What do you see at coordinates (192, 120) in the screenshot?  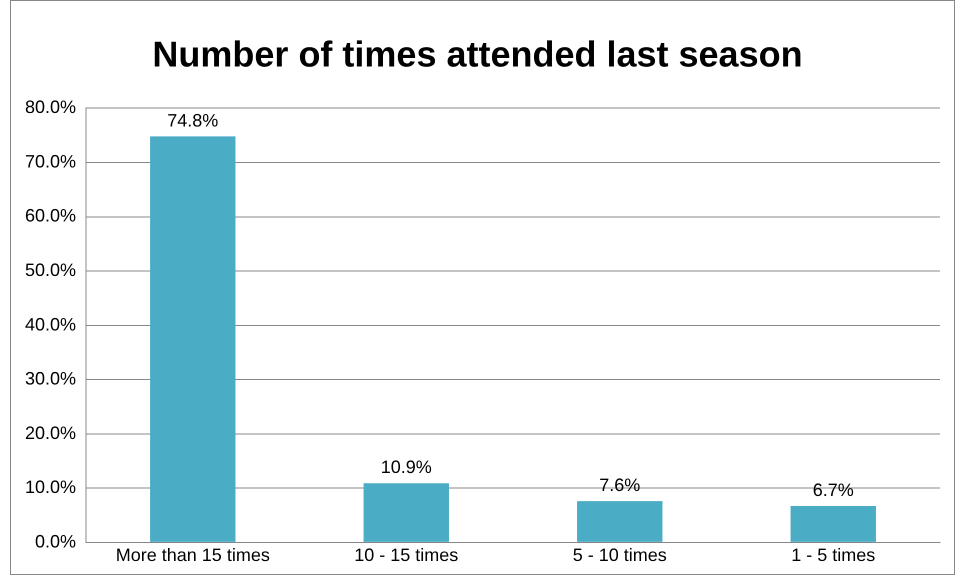 I see `data-label: 74.8%` at bounding box center [192, 120].